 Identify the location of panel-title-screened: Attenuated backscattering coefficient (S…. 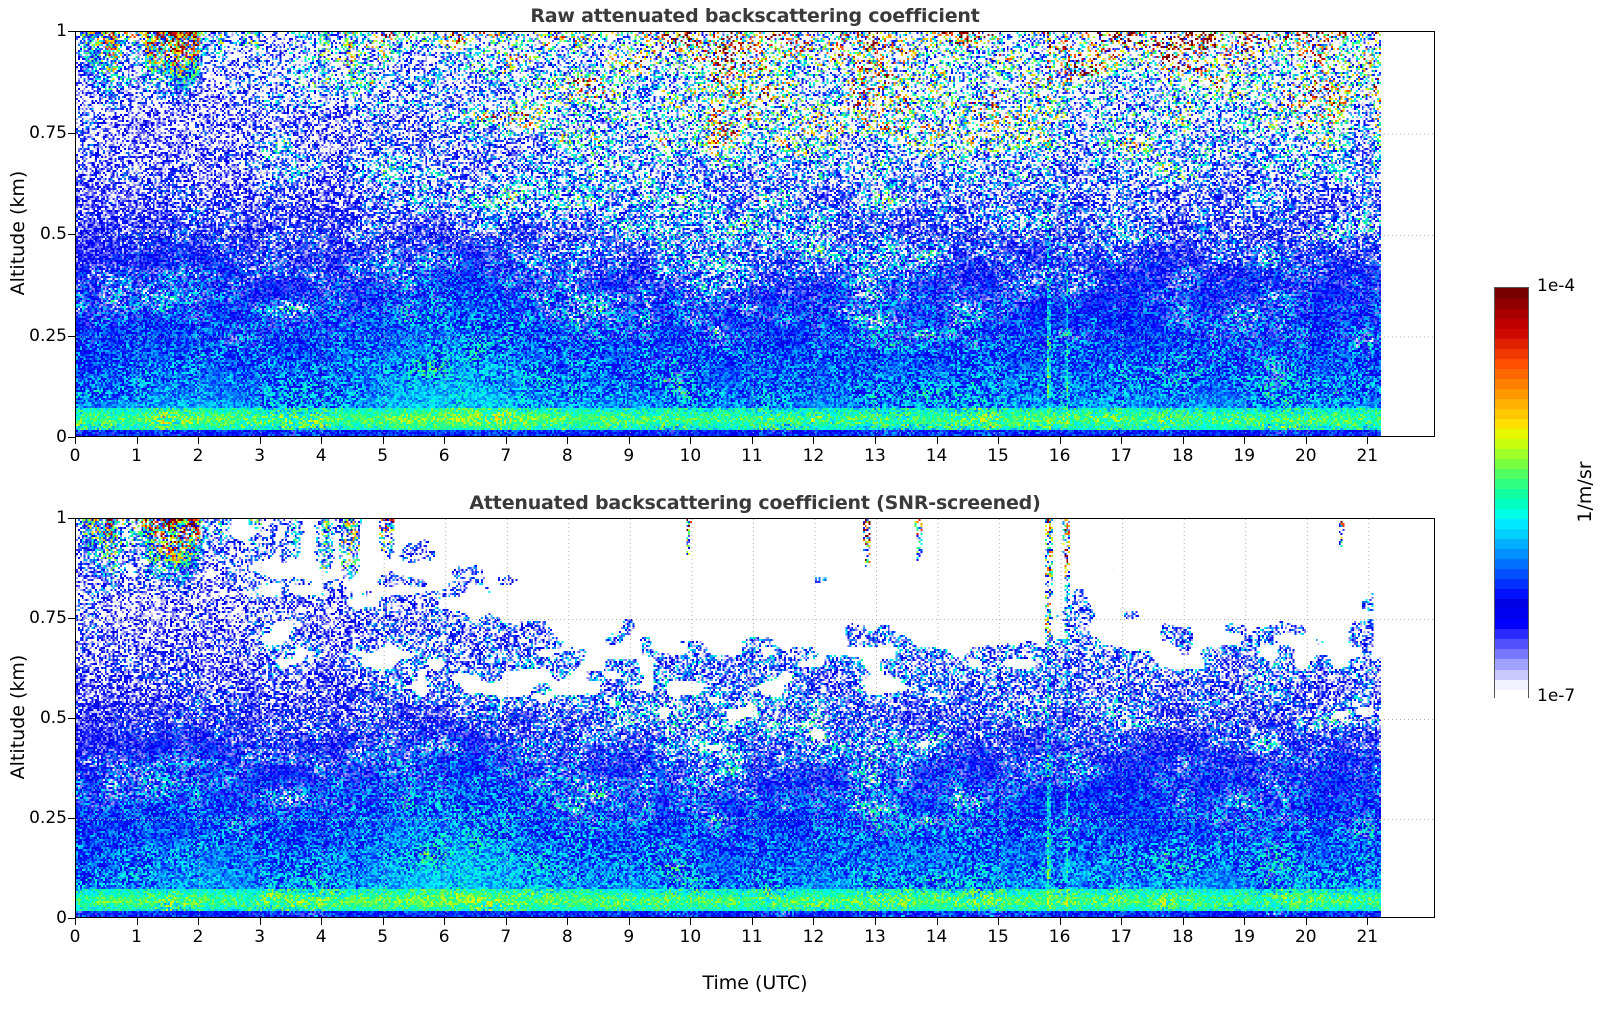
(755, 503).